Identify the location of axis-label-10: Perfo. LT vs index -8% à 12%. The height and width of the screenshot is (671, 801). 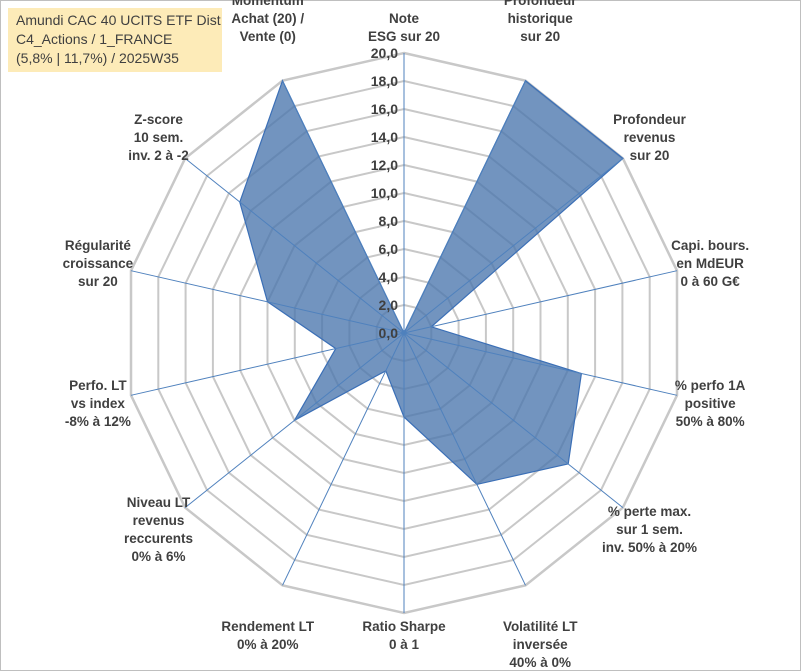
(98, 403).